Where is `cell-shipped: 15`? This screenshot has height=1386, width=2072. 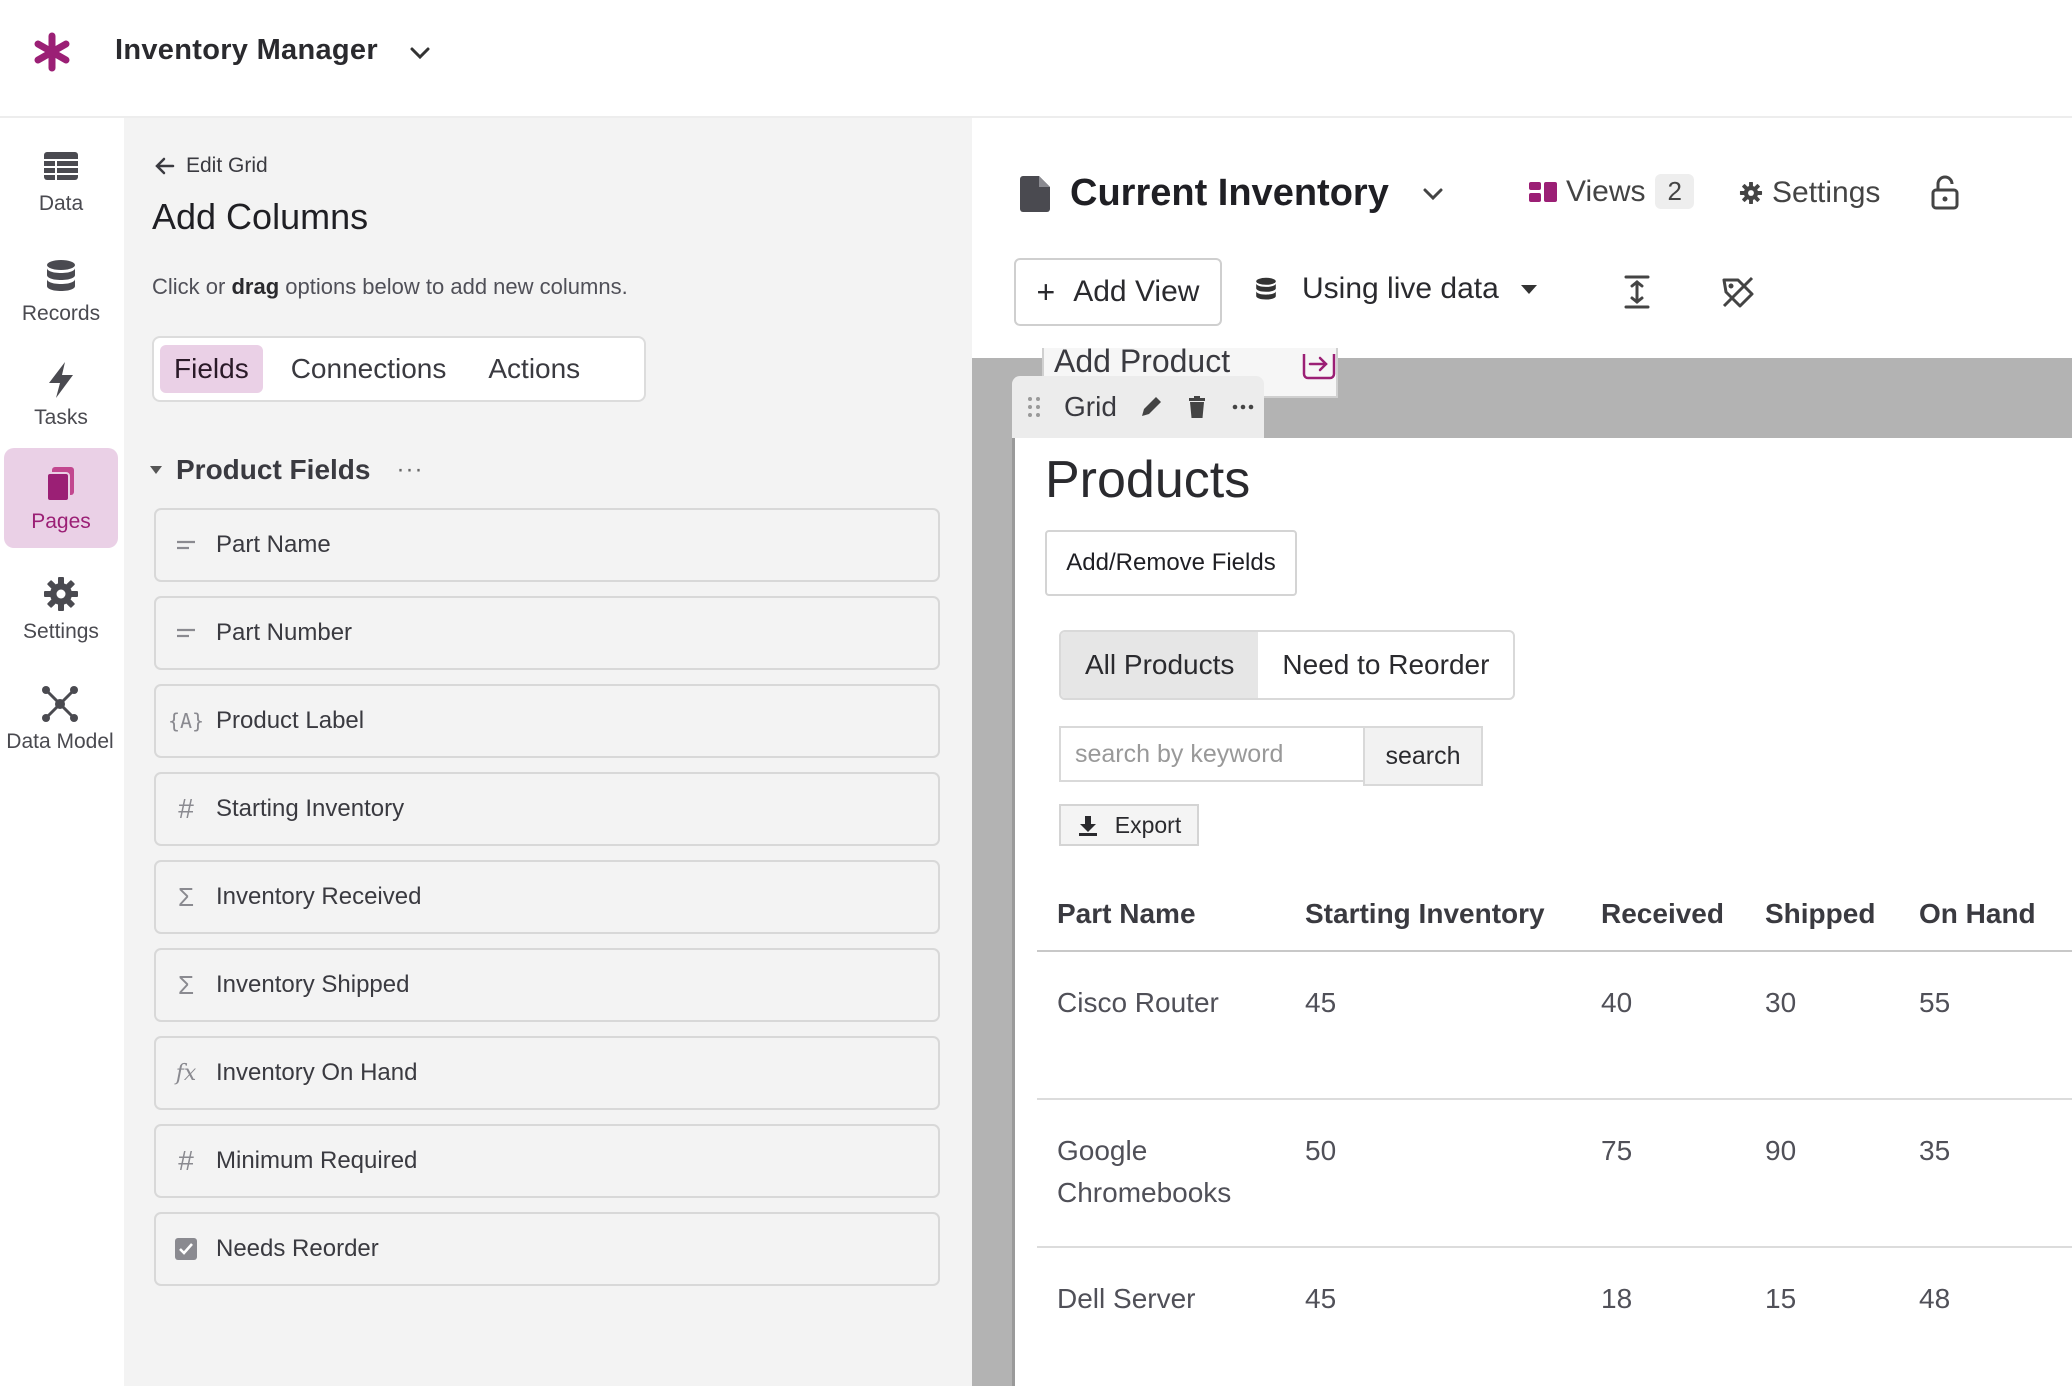 cell-shipped: 15 is located at coordinates (1781, 1298).